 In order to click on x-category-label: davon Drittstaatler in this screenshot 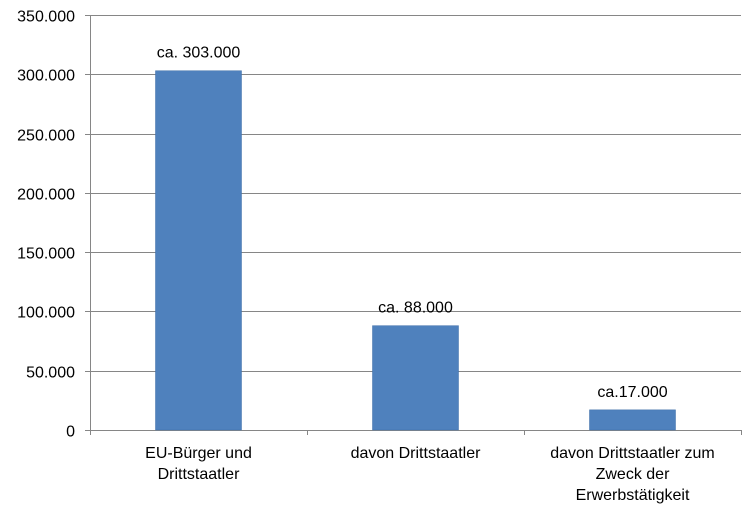, I will do `click(416, 453)`.